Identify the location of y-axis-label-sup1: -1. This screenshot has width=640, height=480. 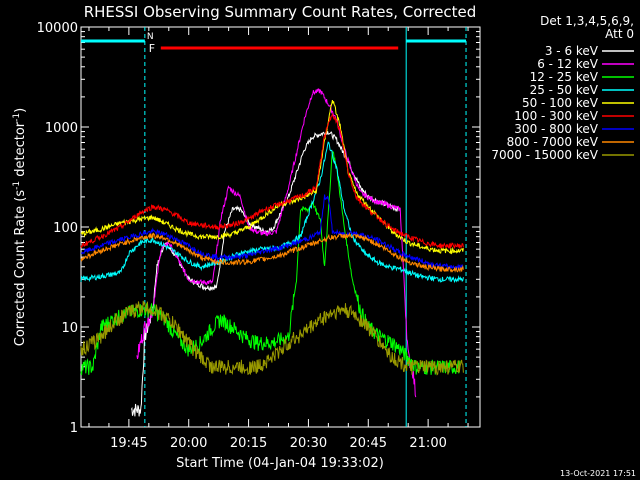
(17, 185).